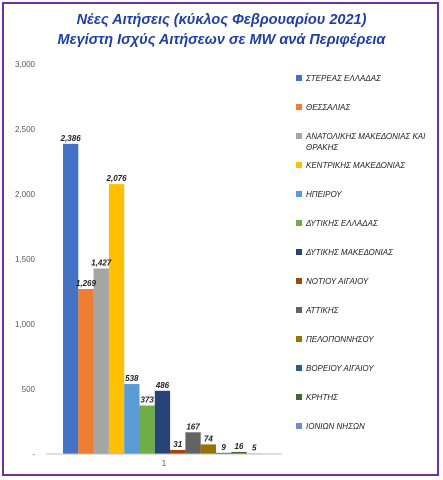  What do you see at coordinates (349, 252) in the screenshot?
I see `legend-label: ΔΥΤΙΚΗΣ ΜΑΚΕΔΟΝΙΑΣ` at bounding box center [349, 252].